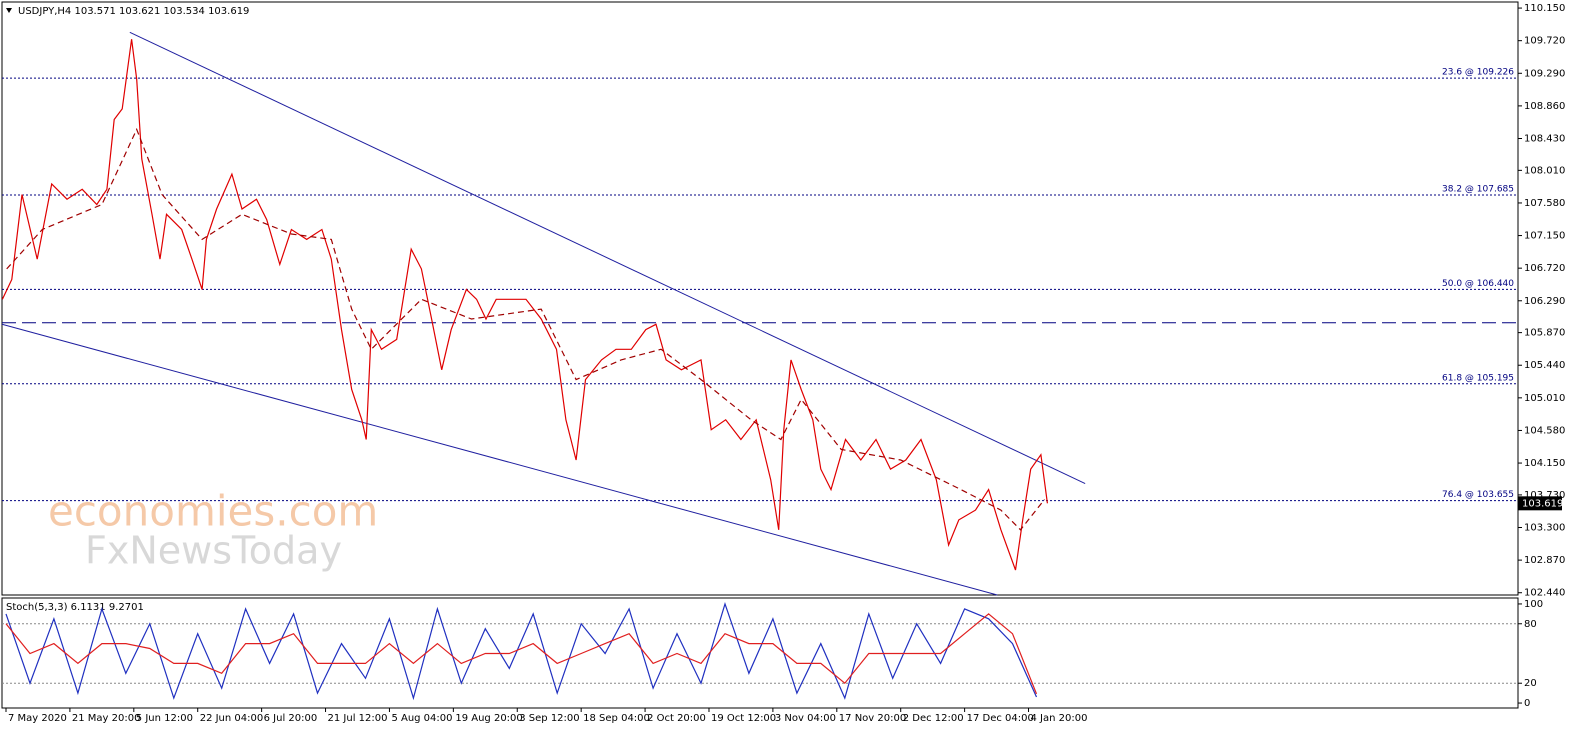 Image resolution: width=1596 pixels, height=747 pixels. What do you see at coordinates (232, 718) in the screenshot?
I see `x-tick-label: 22 Jun 04:00` at bounding box center [232, 718].